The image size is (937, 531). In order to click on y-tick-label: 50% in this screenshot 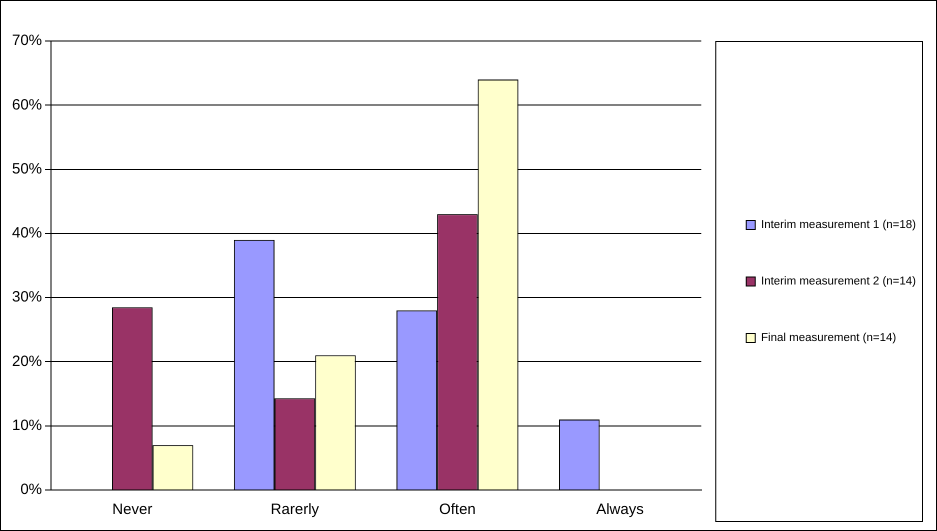, I will do `click(27, 169)`.